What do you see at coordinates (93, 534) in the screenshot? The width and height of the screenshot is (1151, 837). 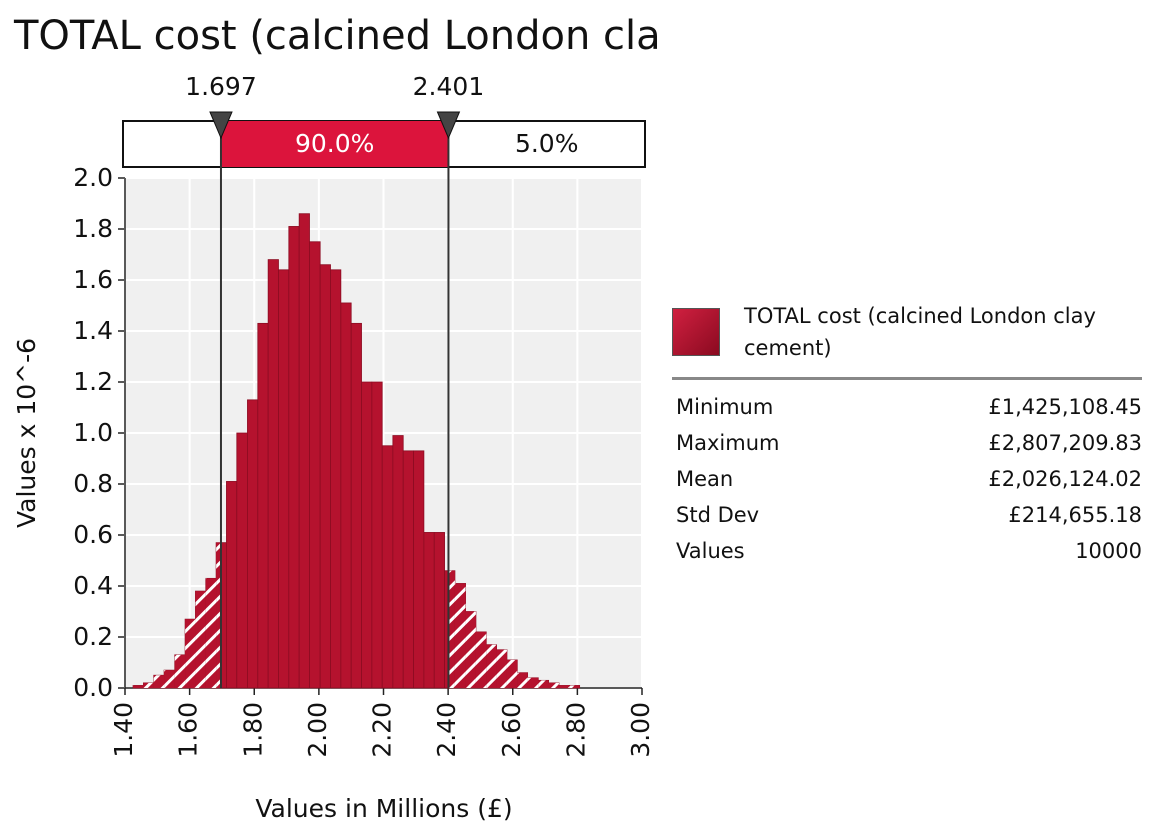 I see `y-tick-label: 0.6` at bounding box center [93, 534].